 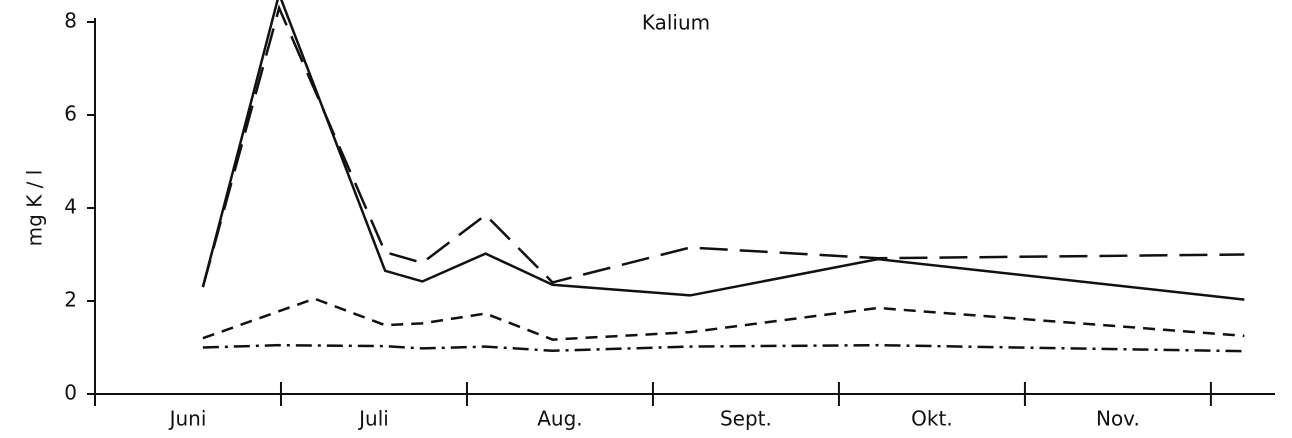 What do you see at coordinates (70, 300) in the screenshot?
I see `y-tick-label: 2` at bounding box center [70, 300].